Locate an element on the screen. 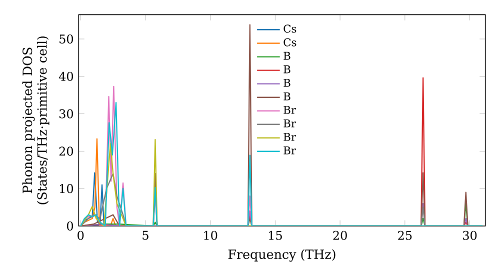 The image size is (500, 280). y-tick-label: 20 is located at coordinates (66, 151).